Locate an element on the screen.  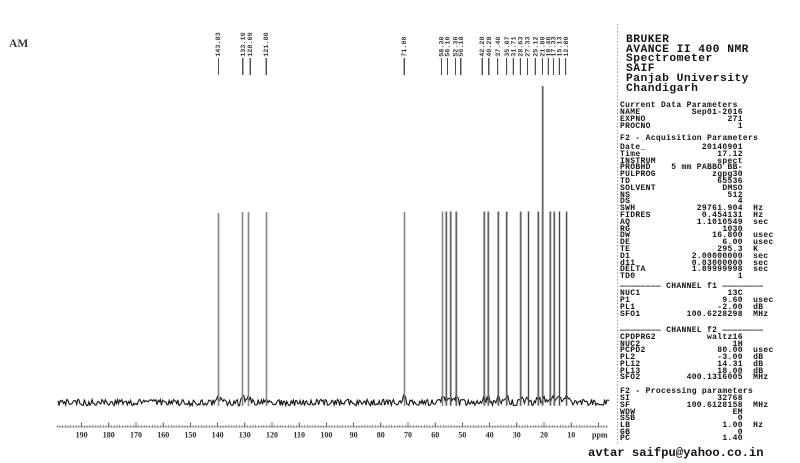
svg-text: 133.10 is located at coordinates (244, 44).